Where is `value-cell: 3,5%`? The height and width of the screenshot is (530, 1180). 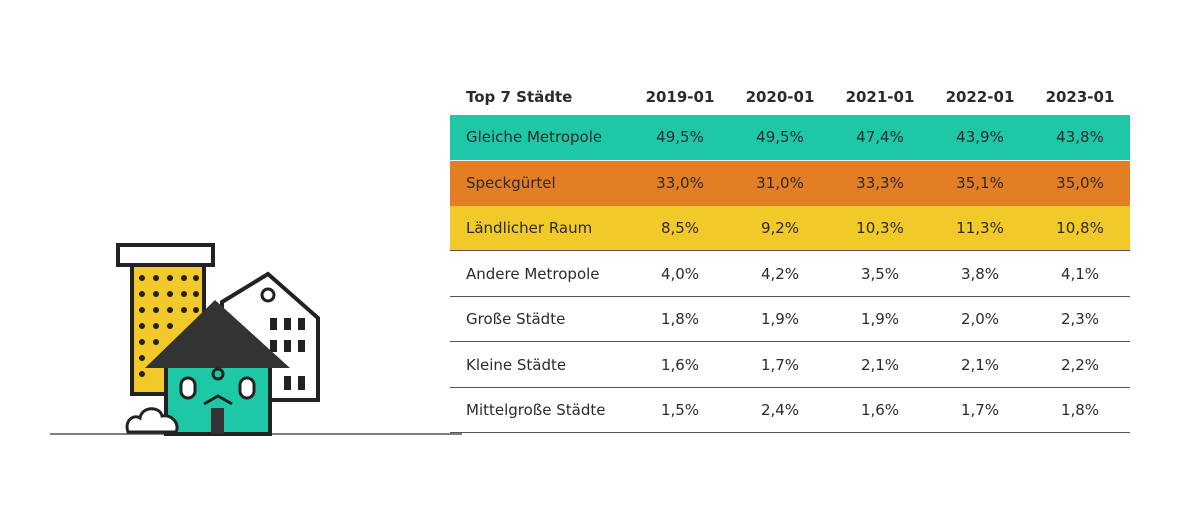
value-cell: 3,5% is located at coordinates (880, 273).